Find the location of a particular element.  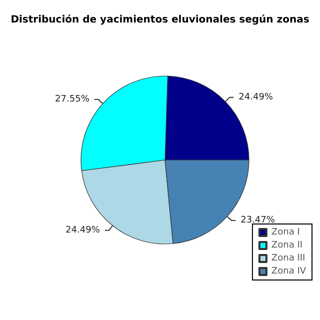

legend-label: Zona I is located at coordinates (285, 233).